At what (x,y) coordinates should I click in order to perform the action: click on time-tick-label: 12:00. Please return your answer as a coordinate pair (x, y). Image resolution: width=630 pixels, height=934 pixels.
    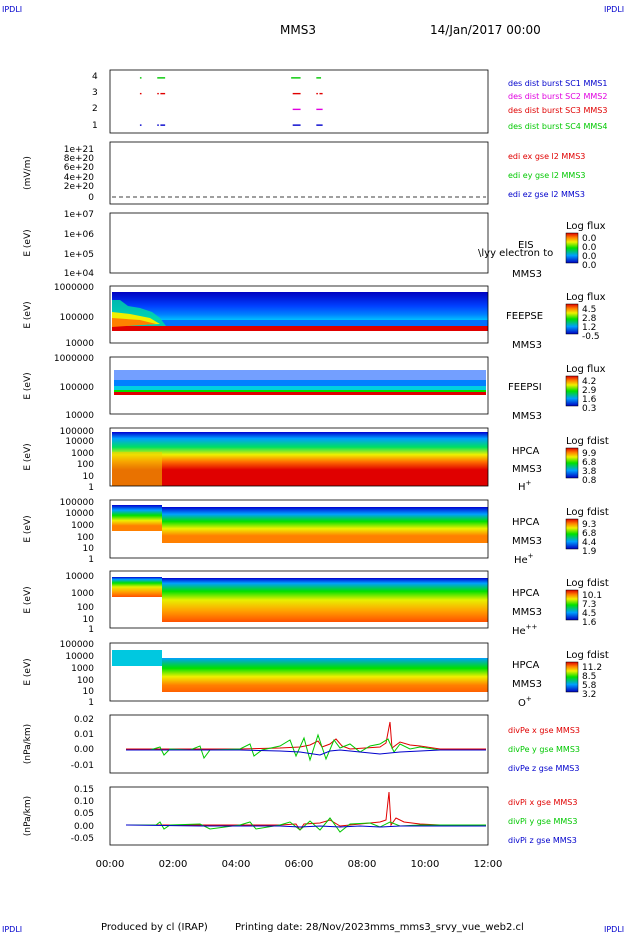
    Looking at the image, I should click on (488, 864).